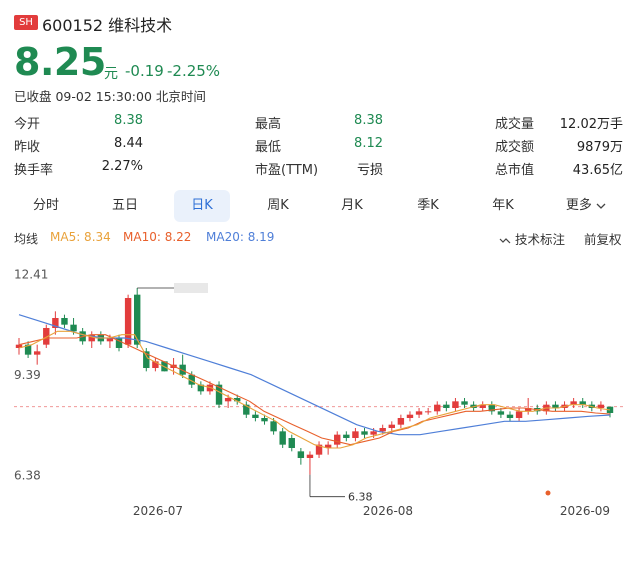  I want to click on y-tick-bottom: 6.38, so click(27, 475).